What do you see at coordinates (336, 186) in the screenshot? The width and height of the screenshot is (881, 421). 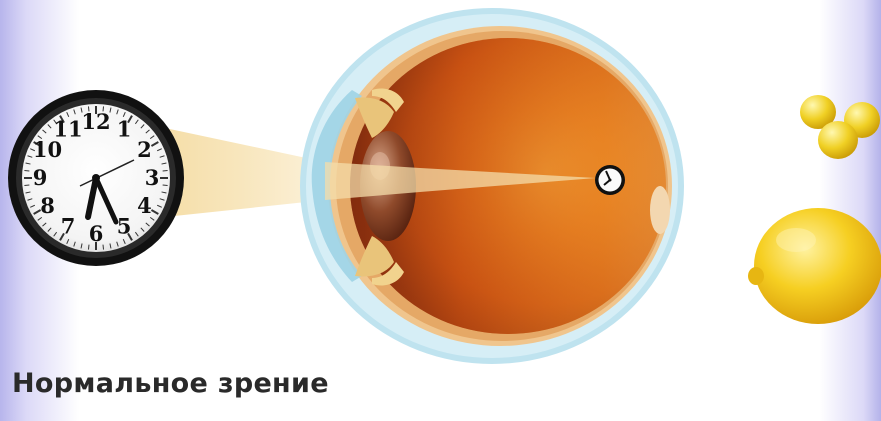 I see `cornea` at bounding box center [336, 186].